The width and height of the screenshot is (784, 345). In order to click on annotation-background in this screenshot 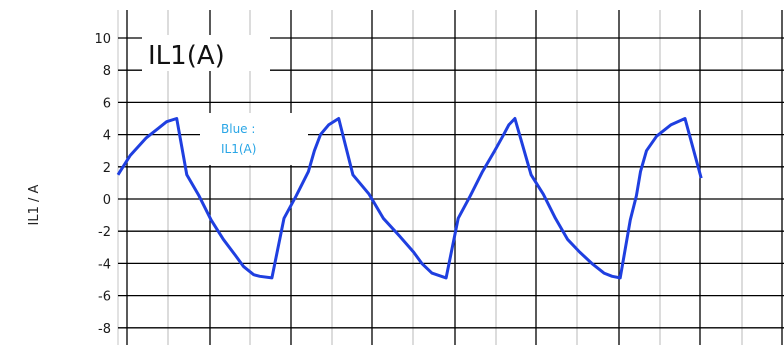, I will do `click(254, 139)`.